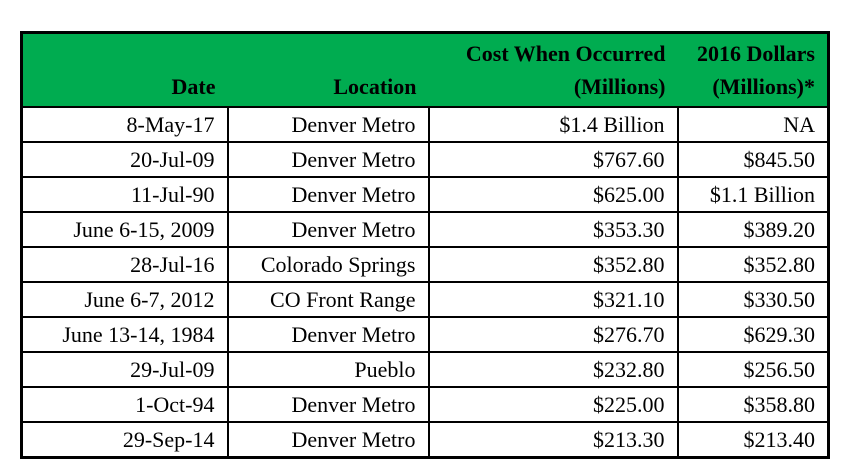  I want to click on table-row: 20-Jul-09 Denver Metro $767.60 $845.50, so click(425, 159).